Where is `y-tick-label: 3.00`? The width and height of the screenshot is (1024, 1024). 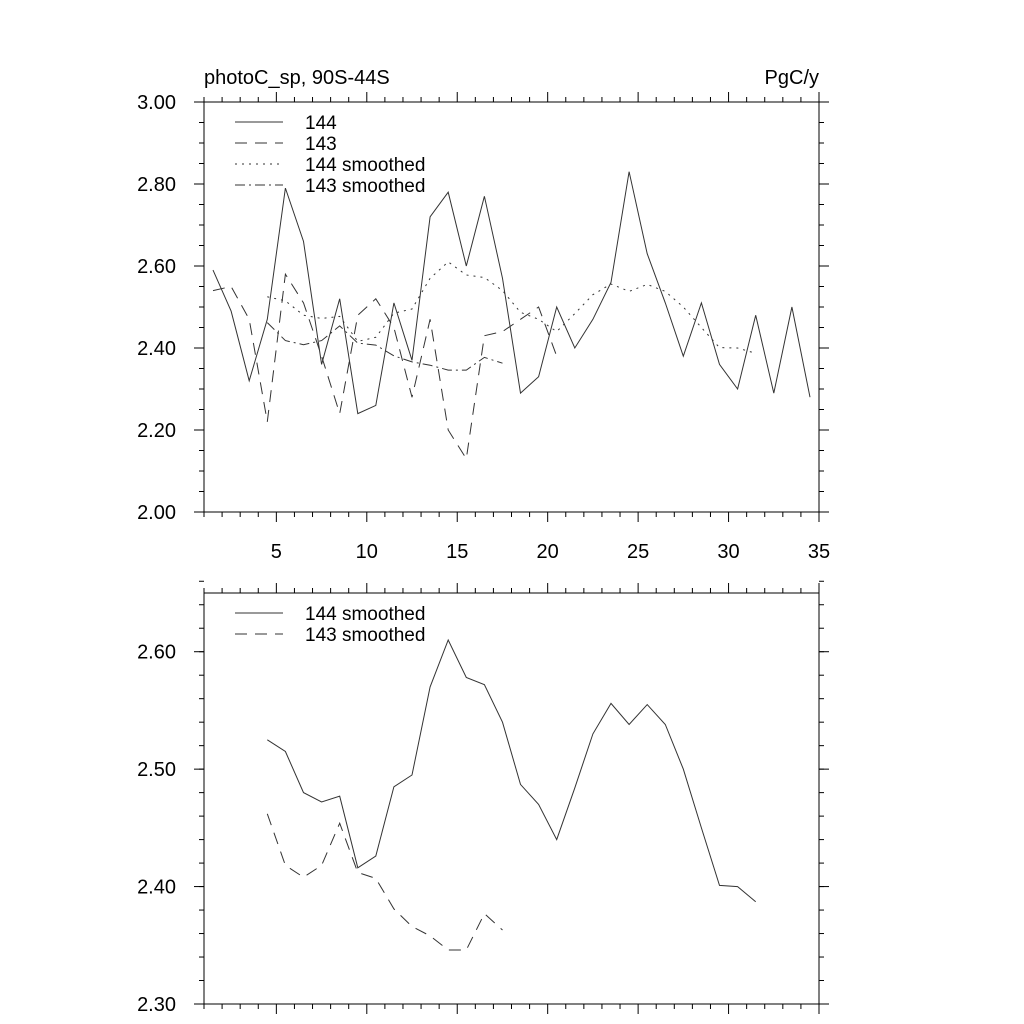
y-tick-label: 3.00 is located at coordinates (156, 103).